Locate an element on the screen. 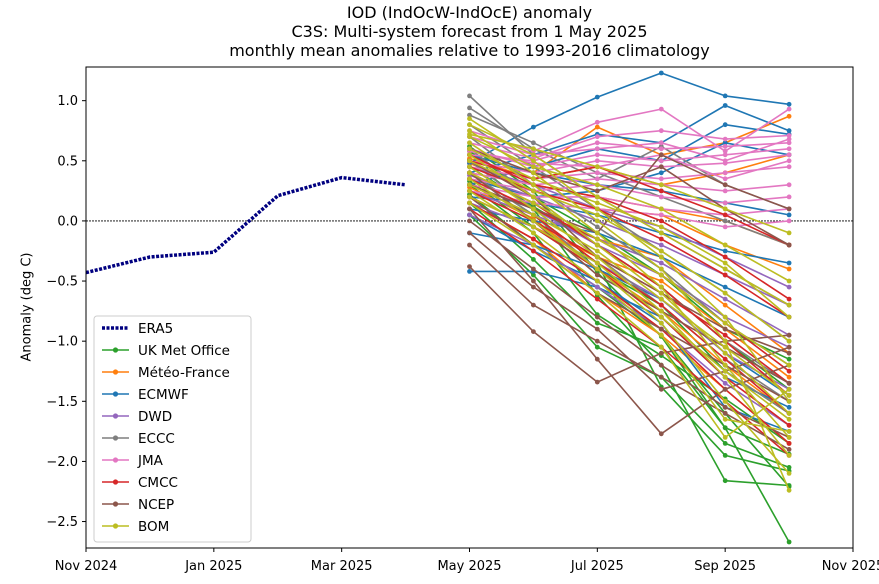 This screenshot has height=584, width=879. x-tick-label: Nov 2024 is located at coordinates (86, 566).